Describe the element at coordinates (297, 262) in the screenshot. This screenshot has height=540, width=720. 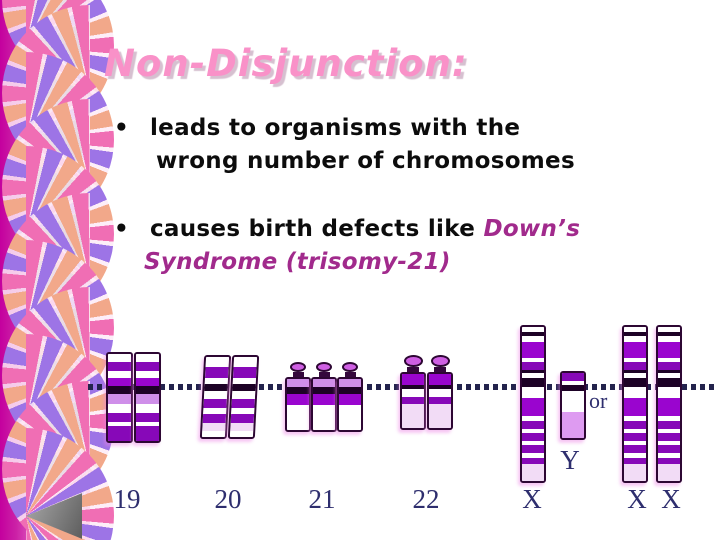
I see `bullet-2-line-2: Syndrome (trisomy-21)` at that location.